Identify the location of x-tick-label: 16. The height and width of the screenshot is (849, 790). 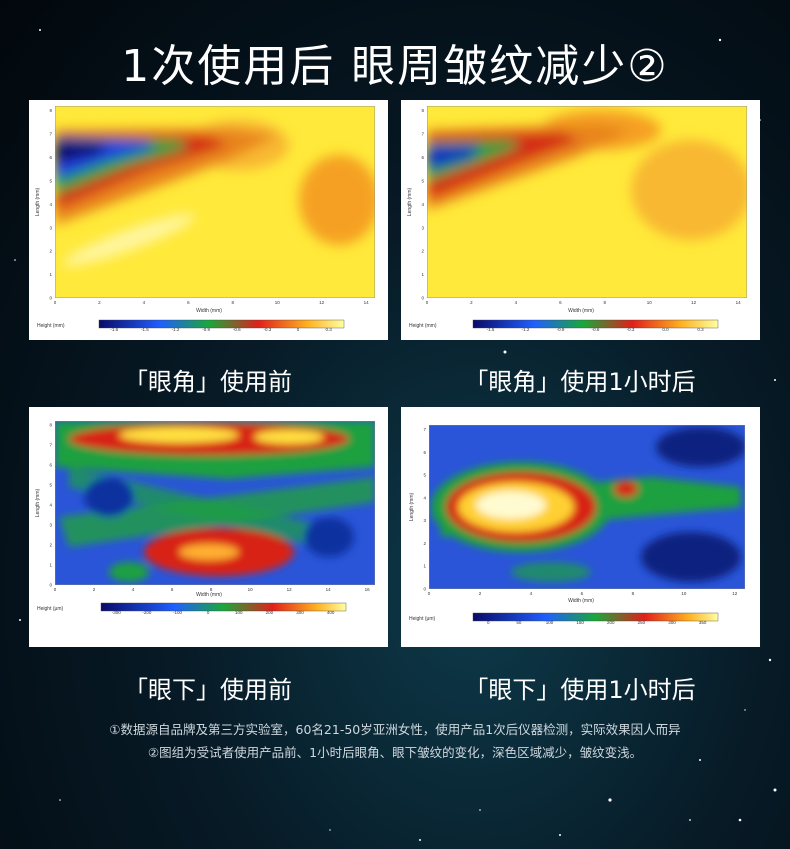
(368, 589).